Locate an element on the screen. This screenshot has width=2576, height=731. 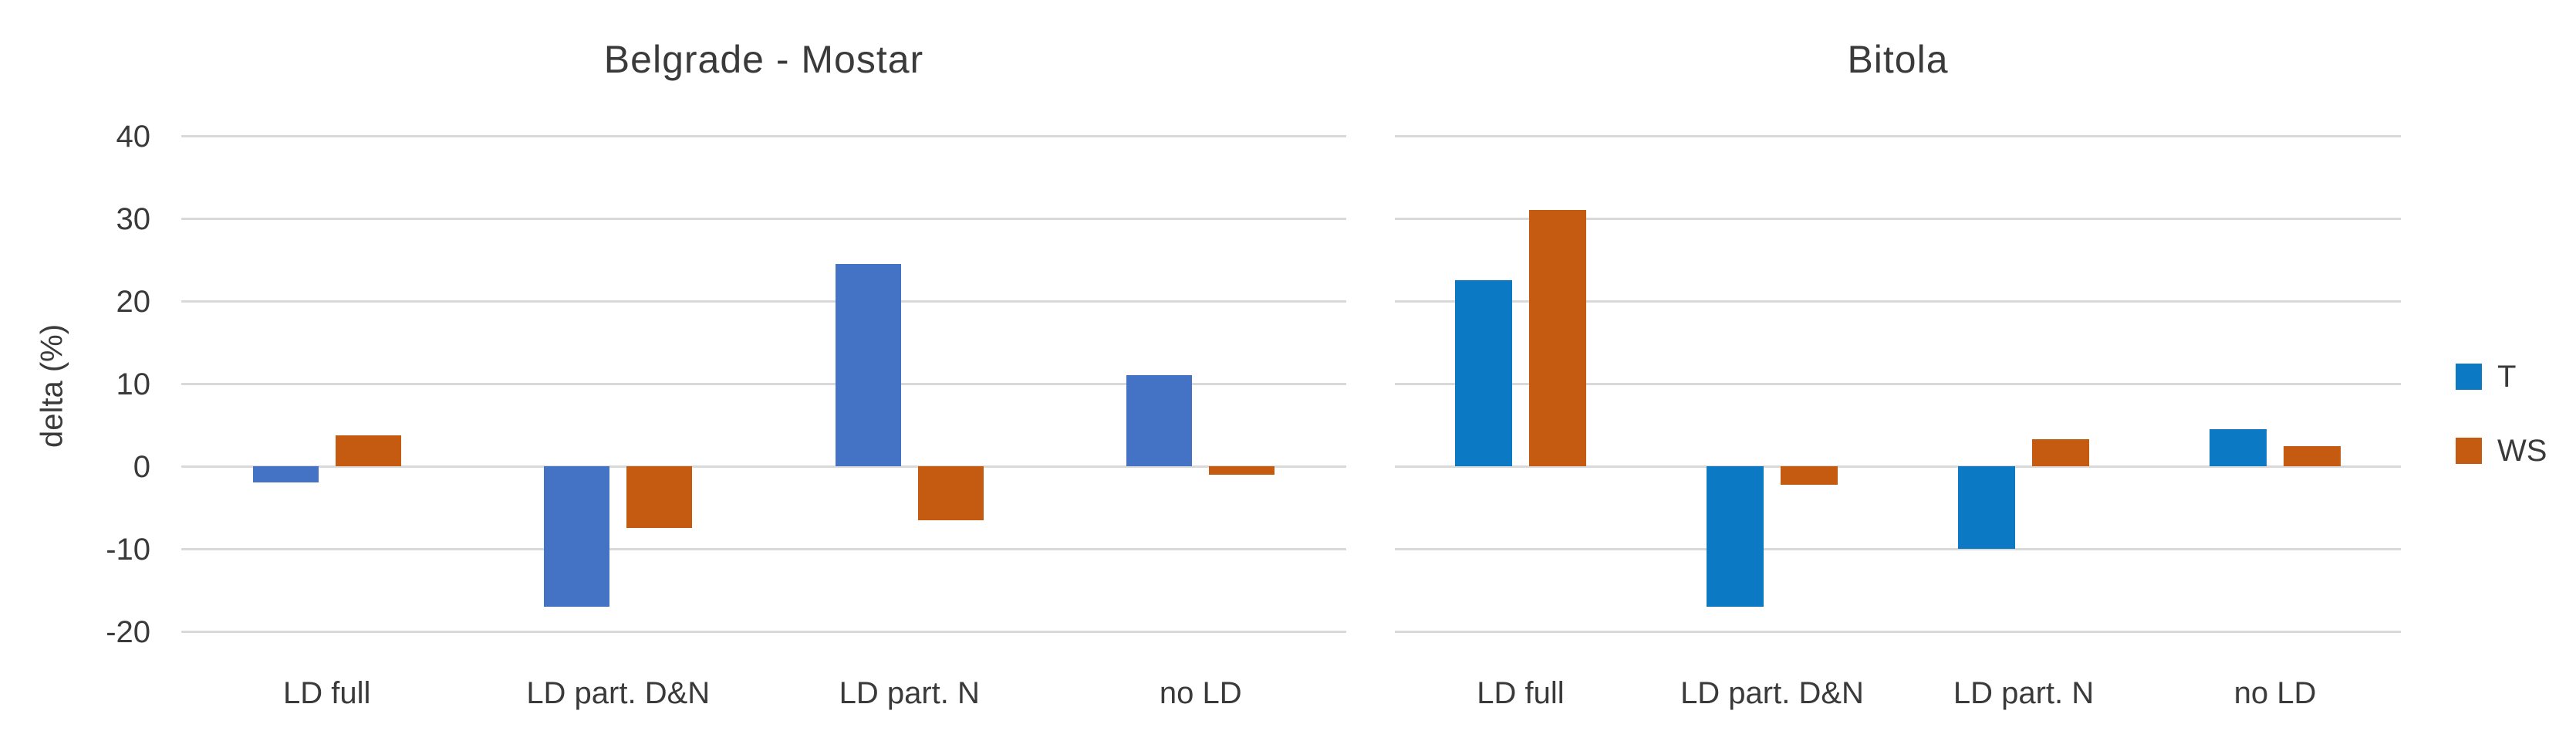
y-tick-label: 0 is located at coordinates (141, 467).